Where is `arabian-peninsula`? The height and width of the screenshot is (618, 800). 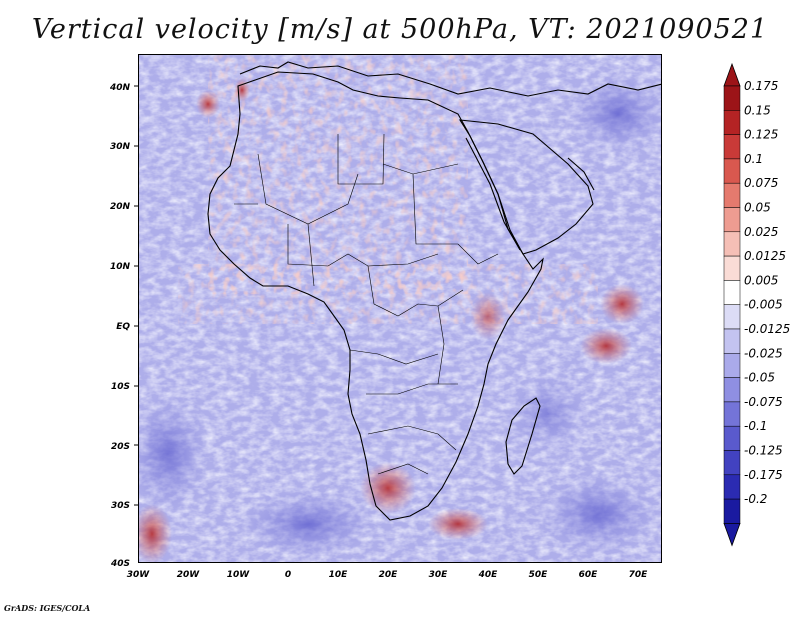
arabian-peninsula is located at coordinates (526, 187).